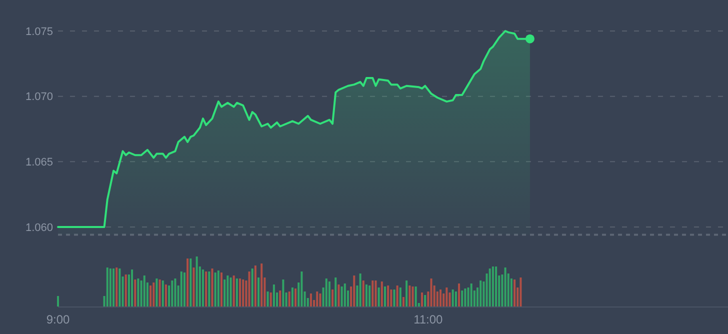 The image size is (728, 334). I want to click on y-tick-label: 1.060, so click(39, 228).